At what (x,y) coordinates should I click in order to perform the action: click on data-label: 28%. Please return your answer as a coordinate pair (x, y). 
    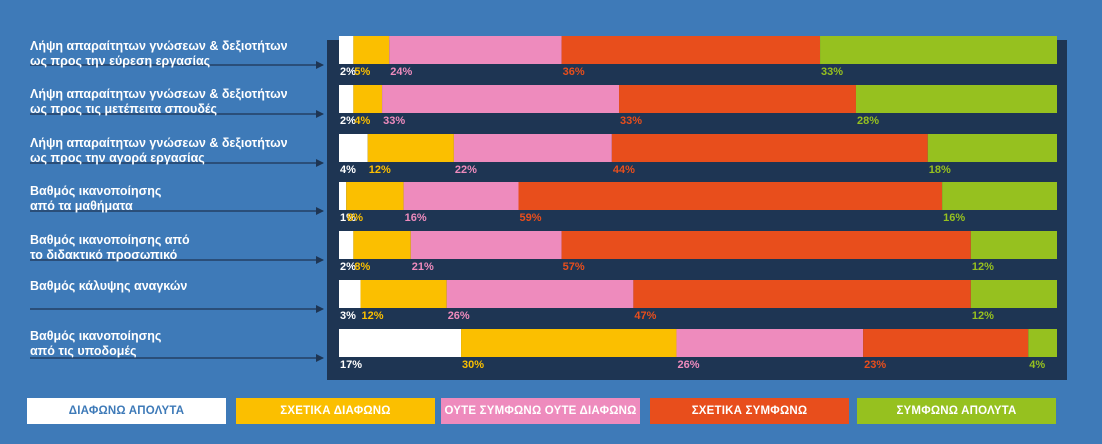
    Looking at the image, I should click on (868, 121).